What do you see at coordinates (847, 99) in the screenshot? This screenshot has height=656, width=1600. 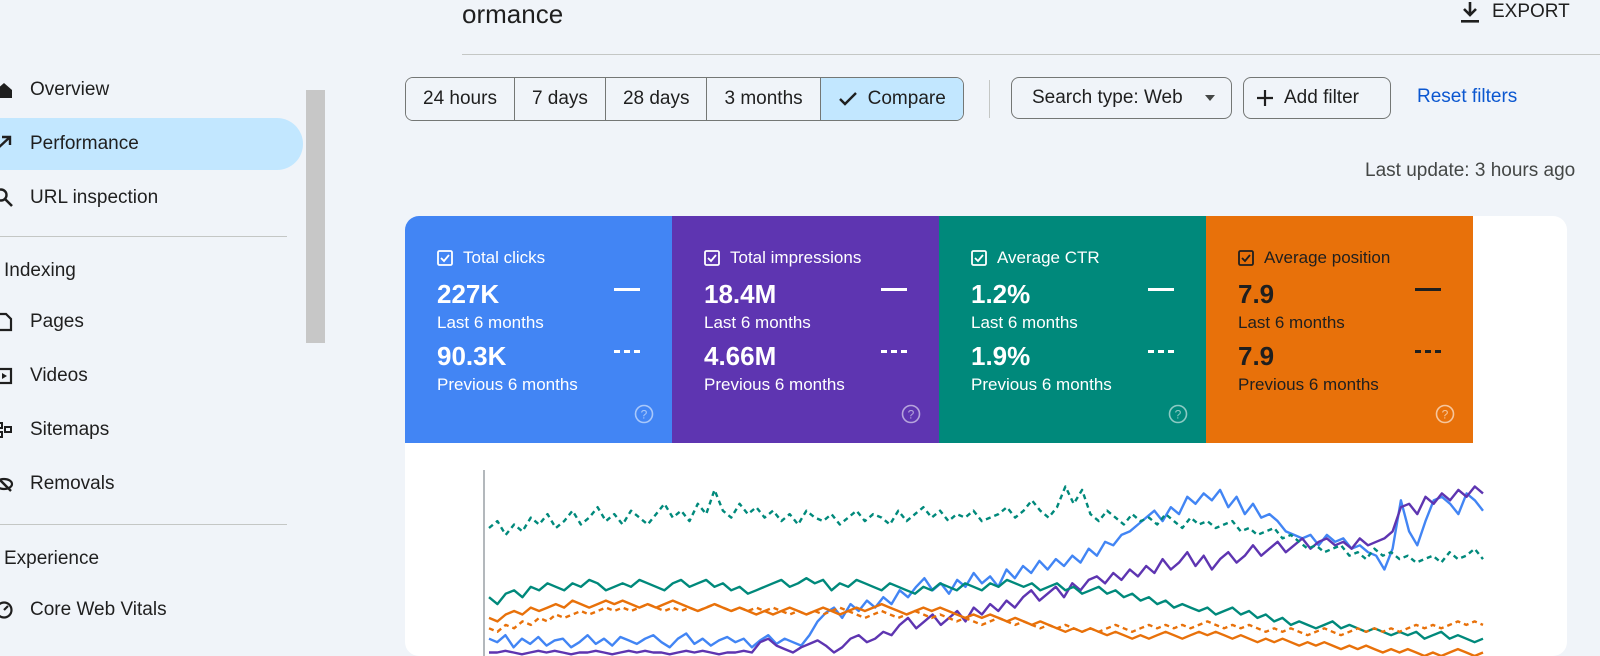 I see `check-icon` at bounding box center [847, 99].